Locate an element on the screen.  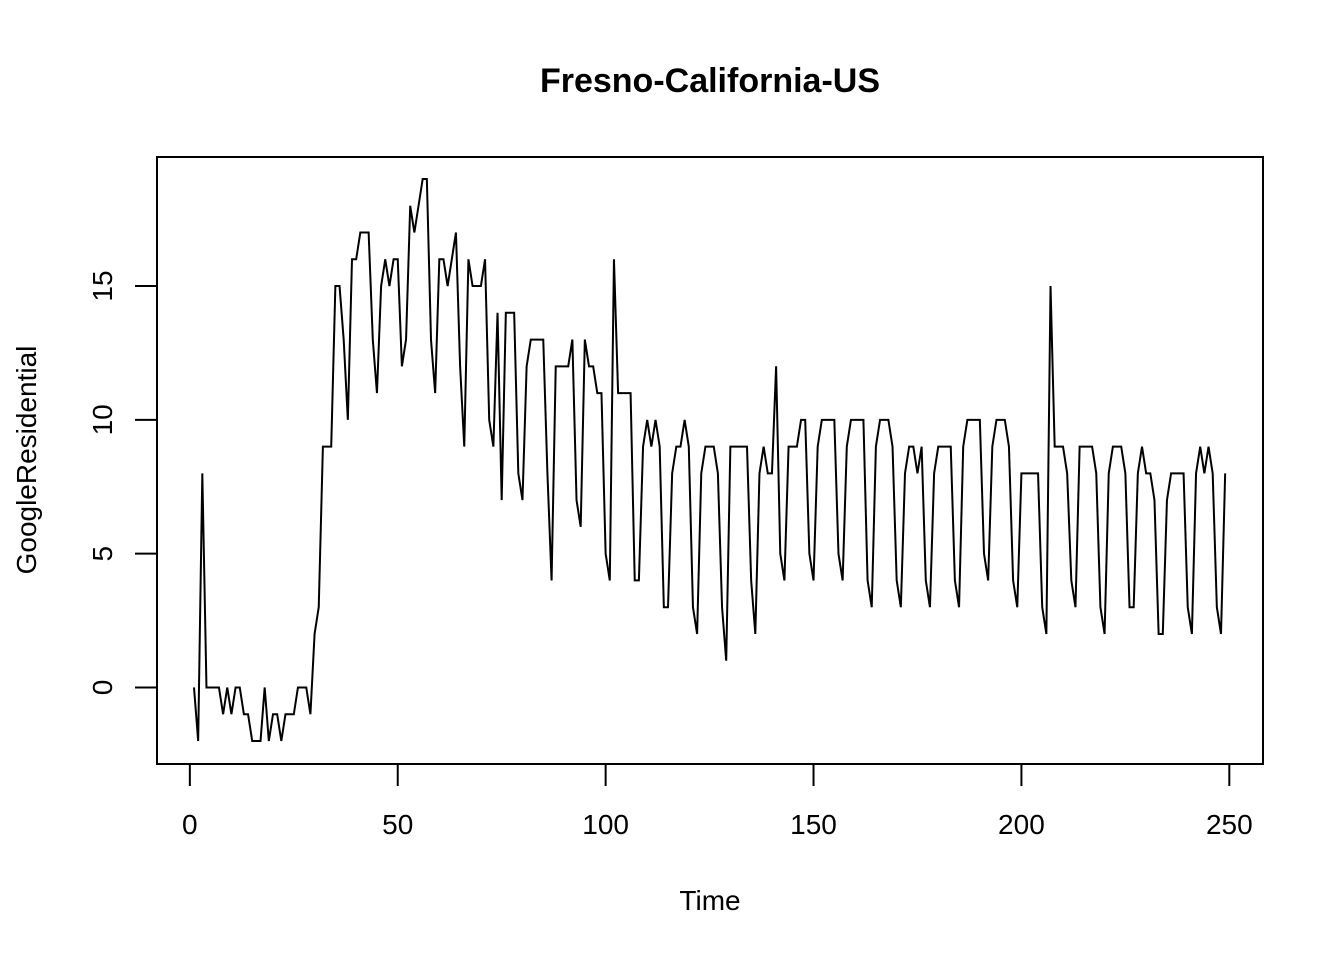
y-tick-label: 10 is located at coordinates (102, 419).